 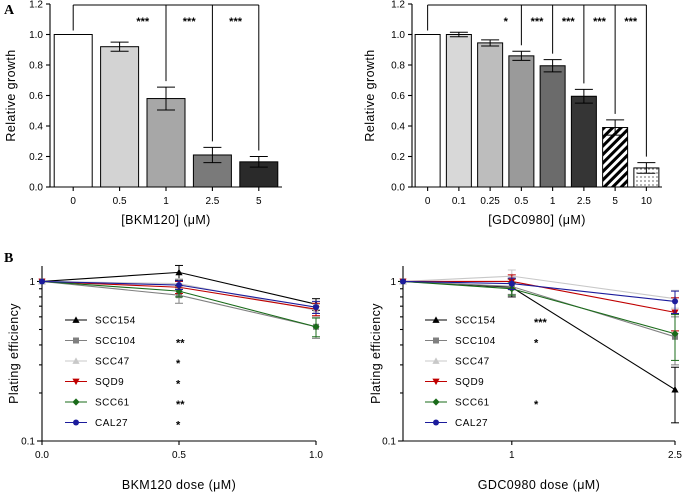 What do you see at coordinates (259, 201) in the screenshot?
I see `x-tick-label: 5` at bounding box center [259, 201].